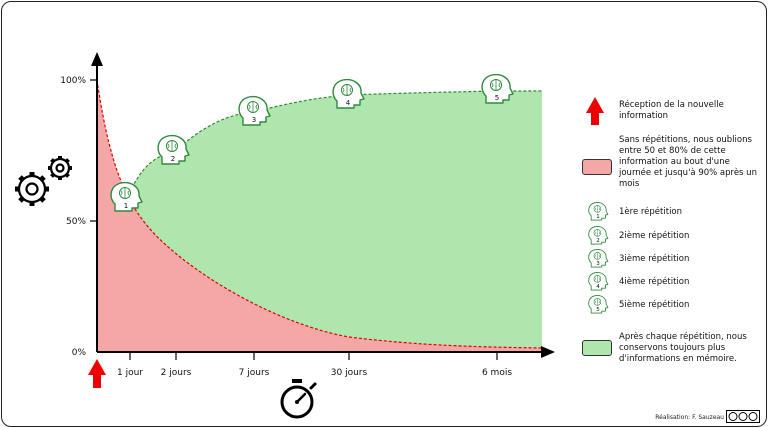 The height and width of the screenshot is (428, 768). I want to click on reception-arrow-icon, so click(97, 373).